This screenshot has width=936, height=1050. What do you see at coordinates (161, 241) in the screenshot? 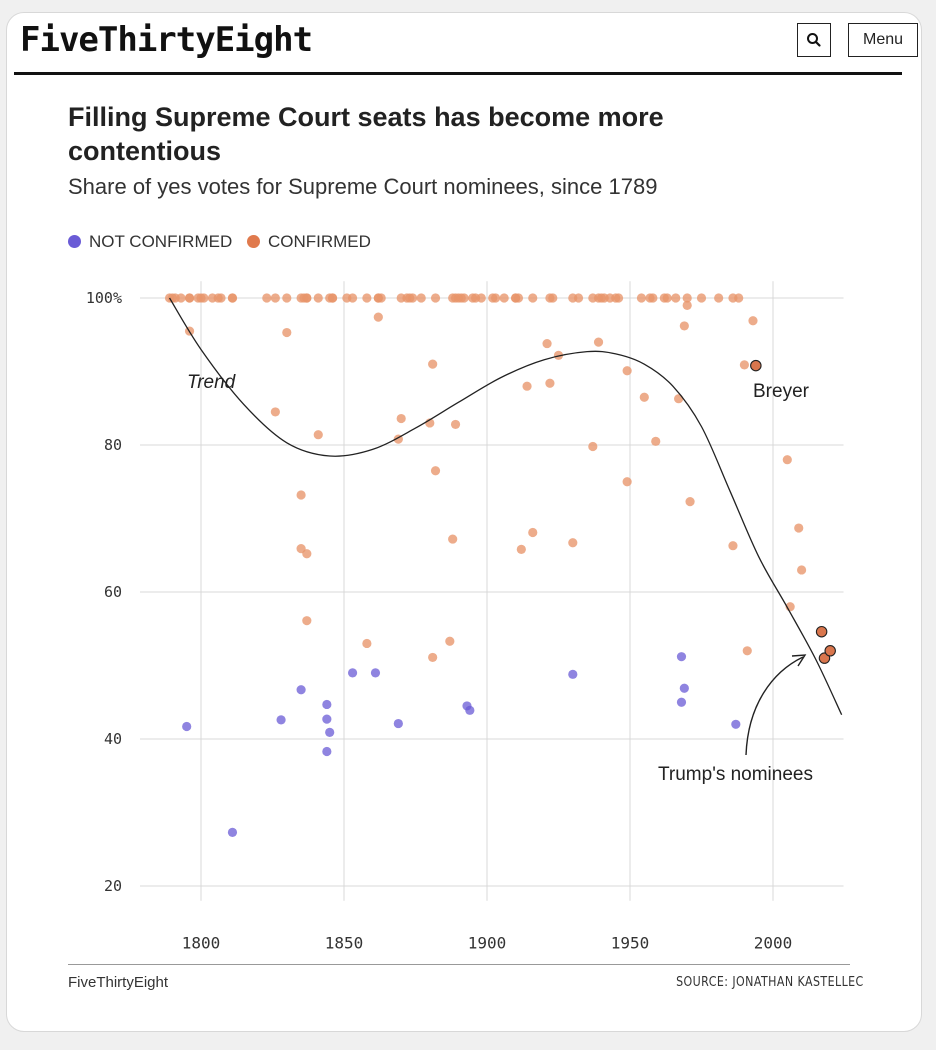
I see `legend-label-not-confirmed: NOT CONFIRMED` at bounding box center [161, 241].